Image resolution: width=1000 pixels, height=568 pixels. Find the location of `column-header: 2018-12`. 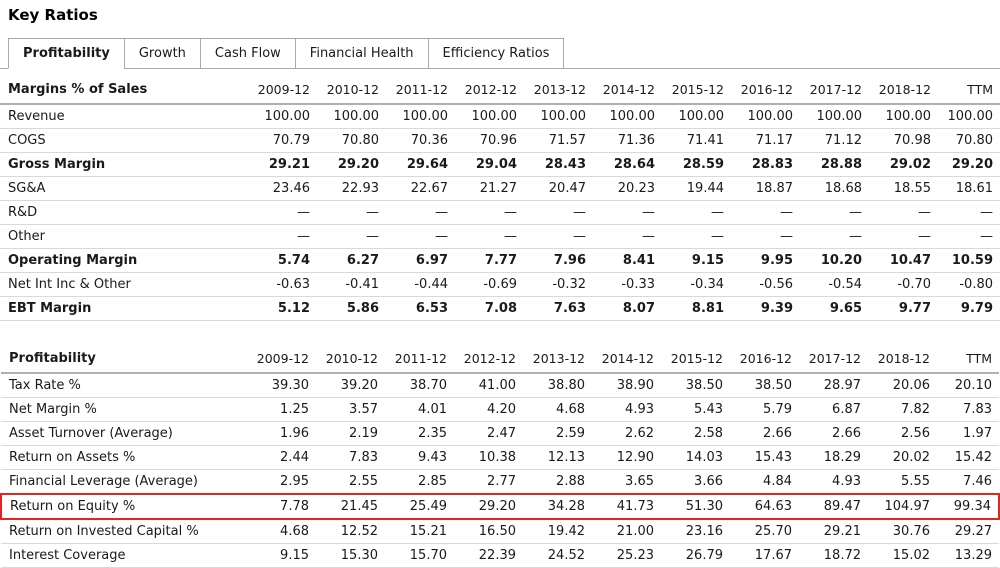

column-header: 2018-12 is located at coordinates (896, 92).